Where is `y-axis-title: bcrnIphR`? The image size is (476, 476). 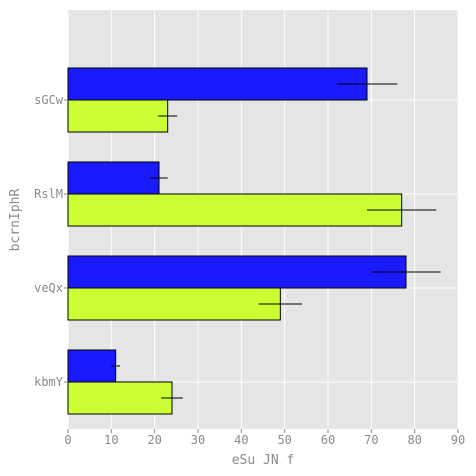 y-axis-title: bcrnIphR is located at coordinates (15, 220).